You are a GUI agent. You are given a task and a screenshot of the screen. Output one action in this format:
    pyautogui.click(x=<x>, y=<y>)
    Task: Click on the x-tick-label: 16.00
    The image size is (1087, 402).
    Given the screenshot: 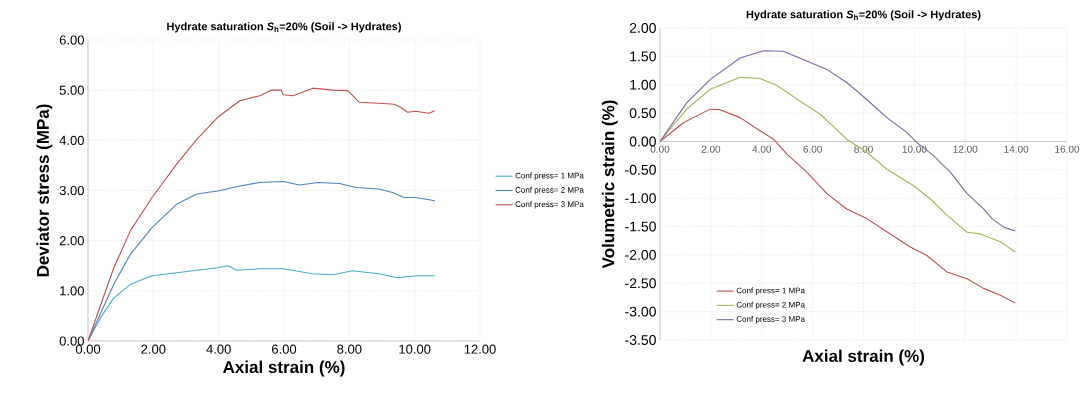 What is the action you would take?
    pyautogui.click(x=1067, y=149)
    